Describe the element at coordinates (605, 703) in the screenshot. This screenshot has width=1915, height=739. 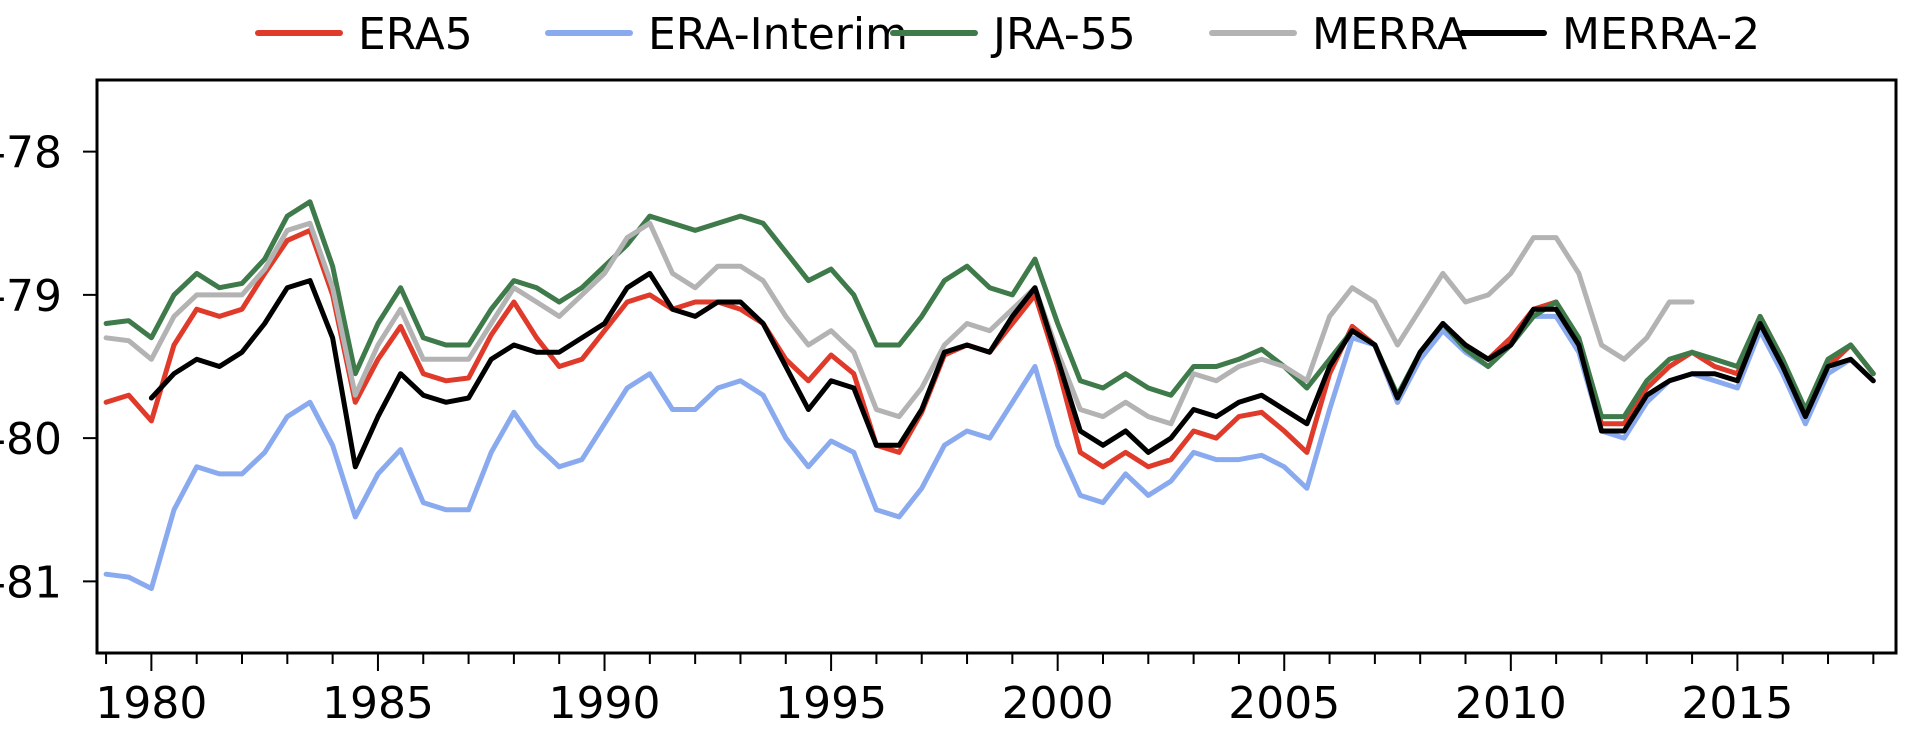
I see `x-tick-label: 1990` at that location.